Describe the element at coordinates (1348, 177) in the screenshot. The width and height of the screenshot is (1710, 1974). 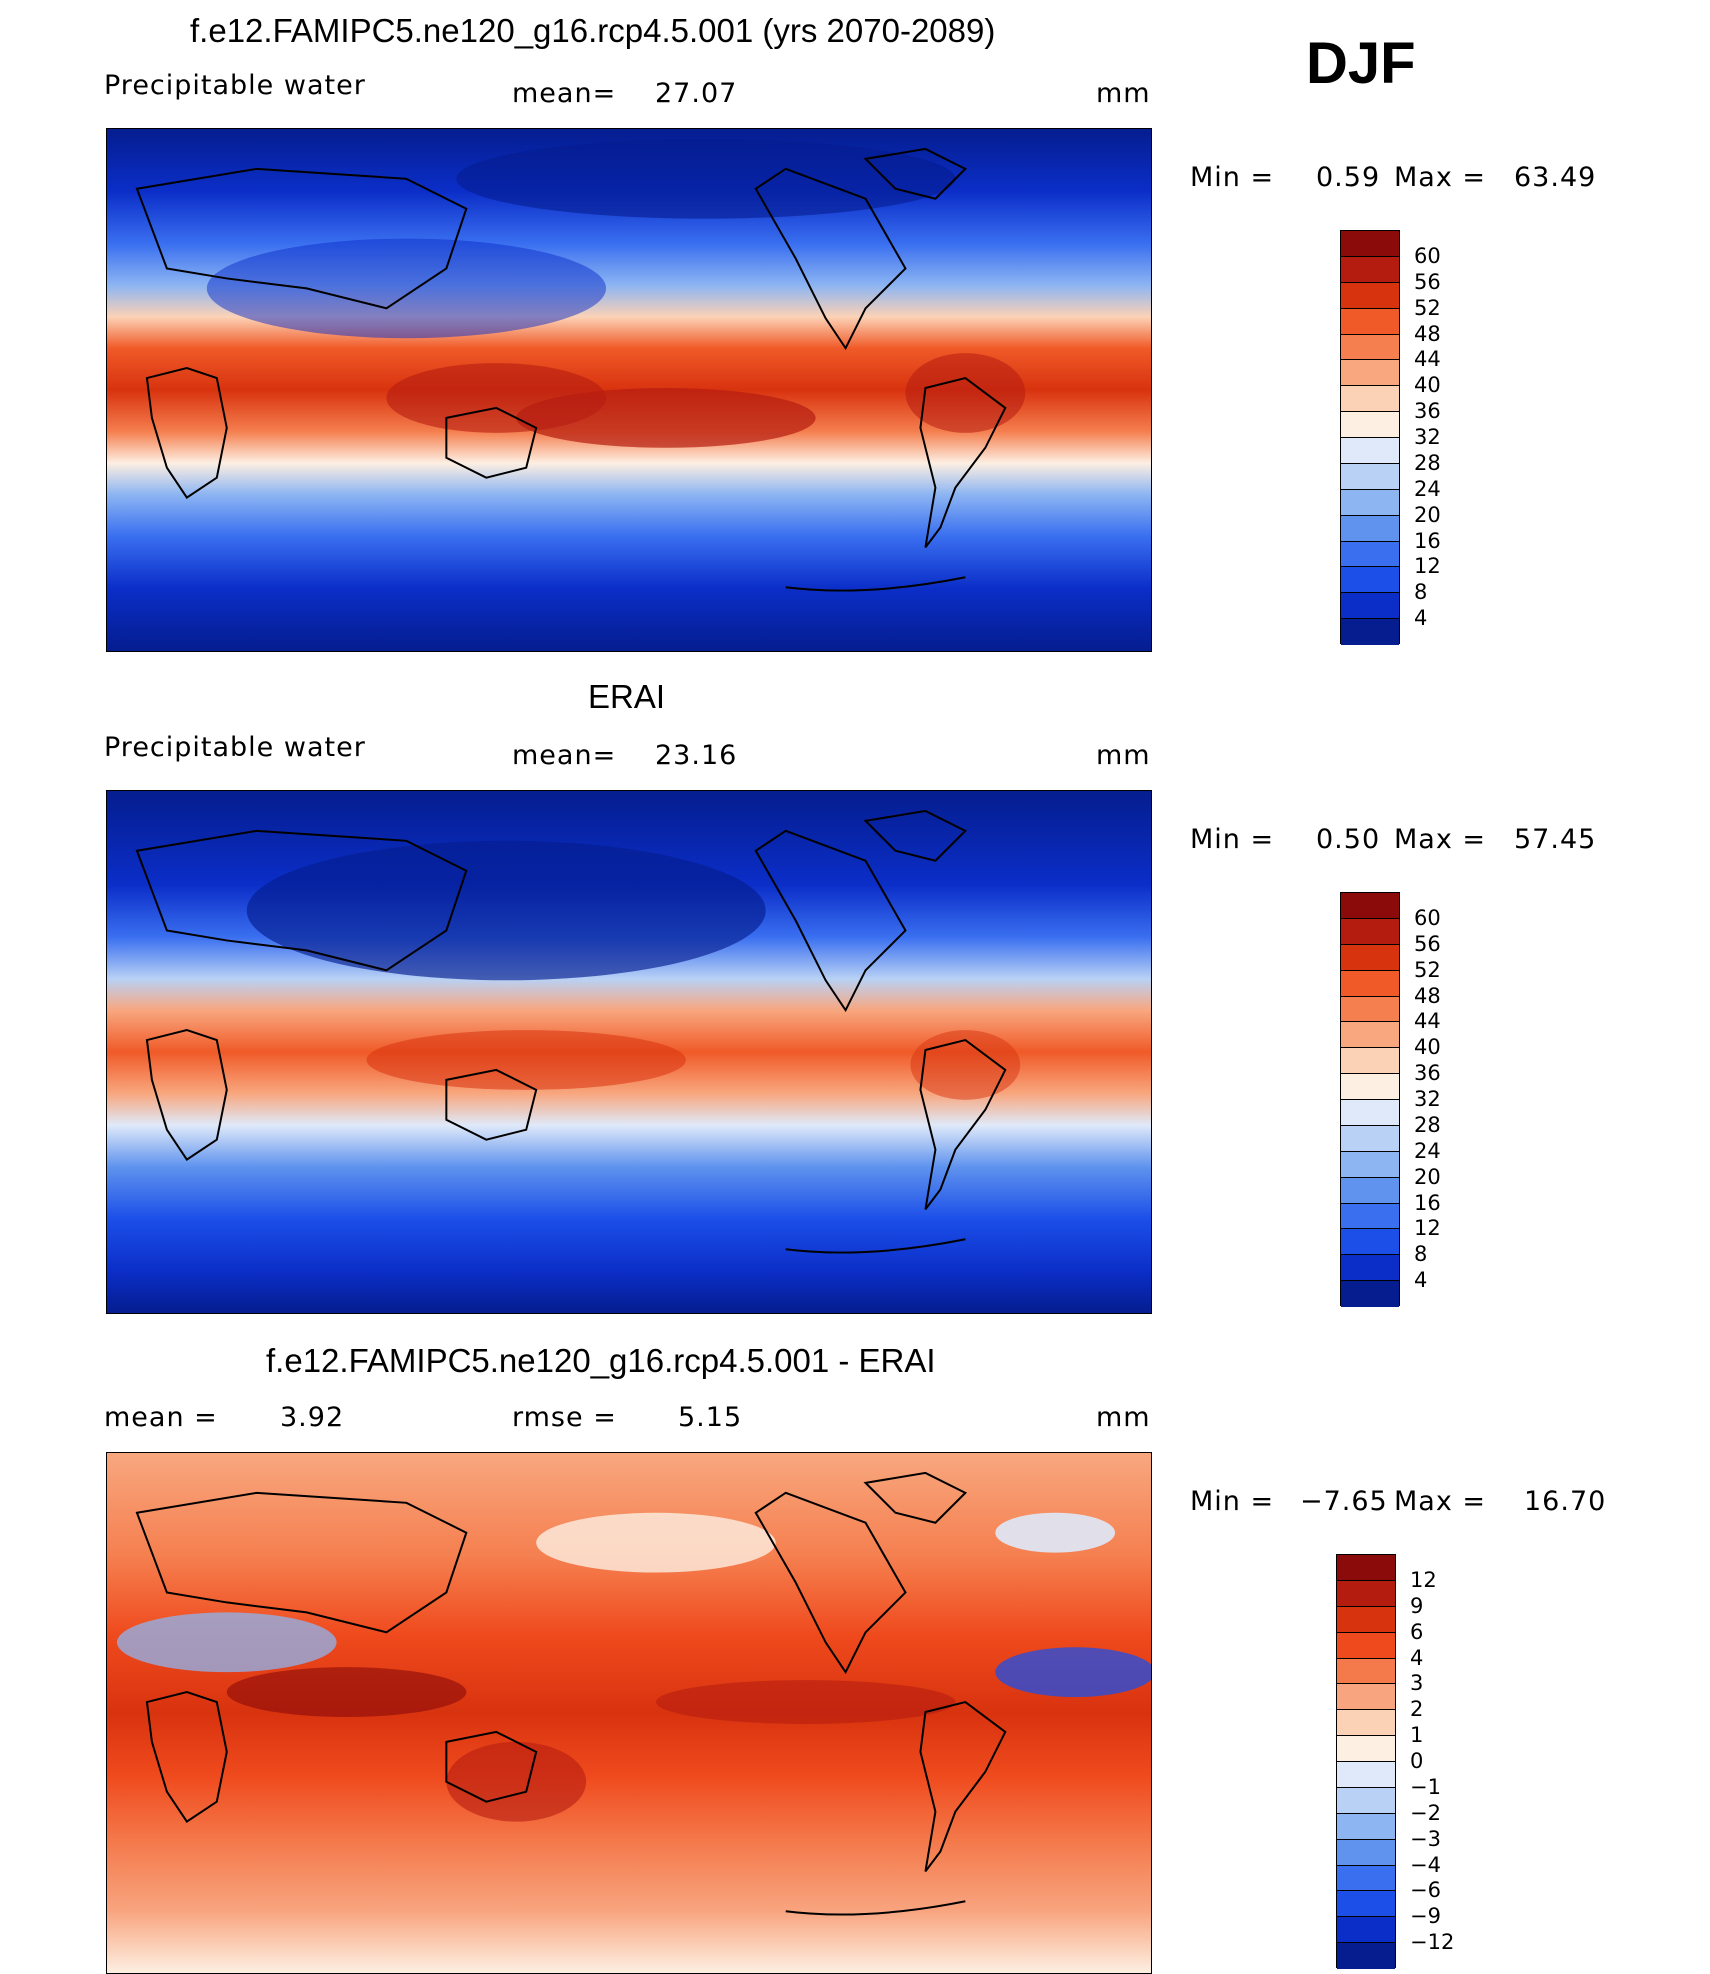
I see `panel-1-min-value: 0.59` at that location.